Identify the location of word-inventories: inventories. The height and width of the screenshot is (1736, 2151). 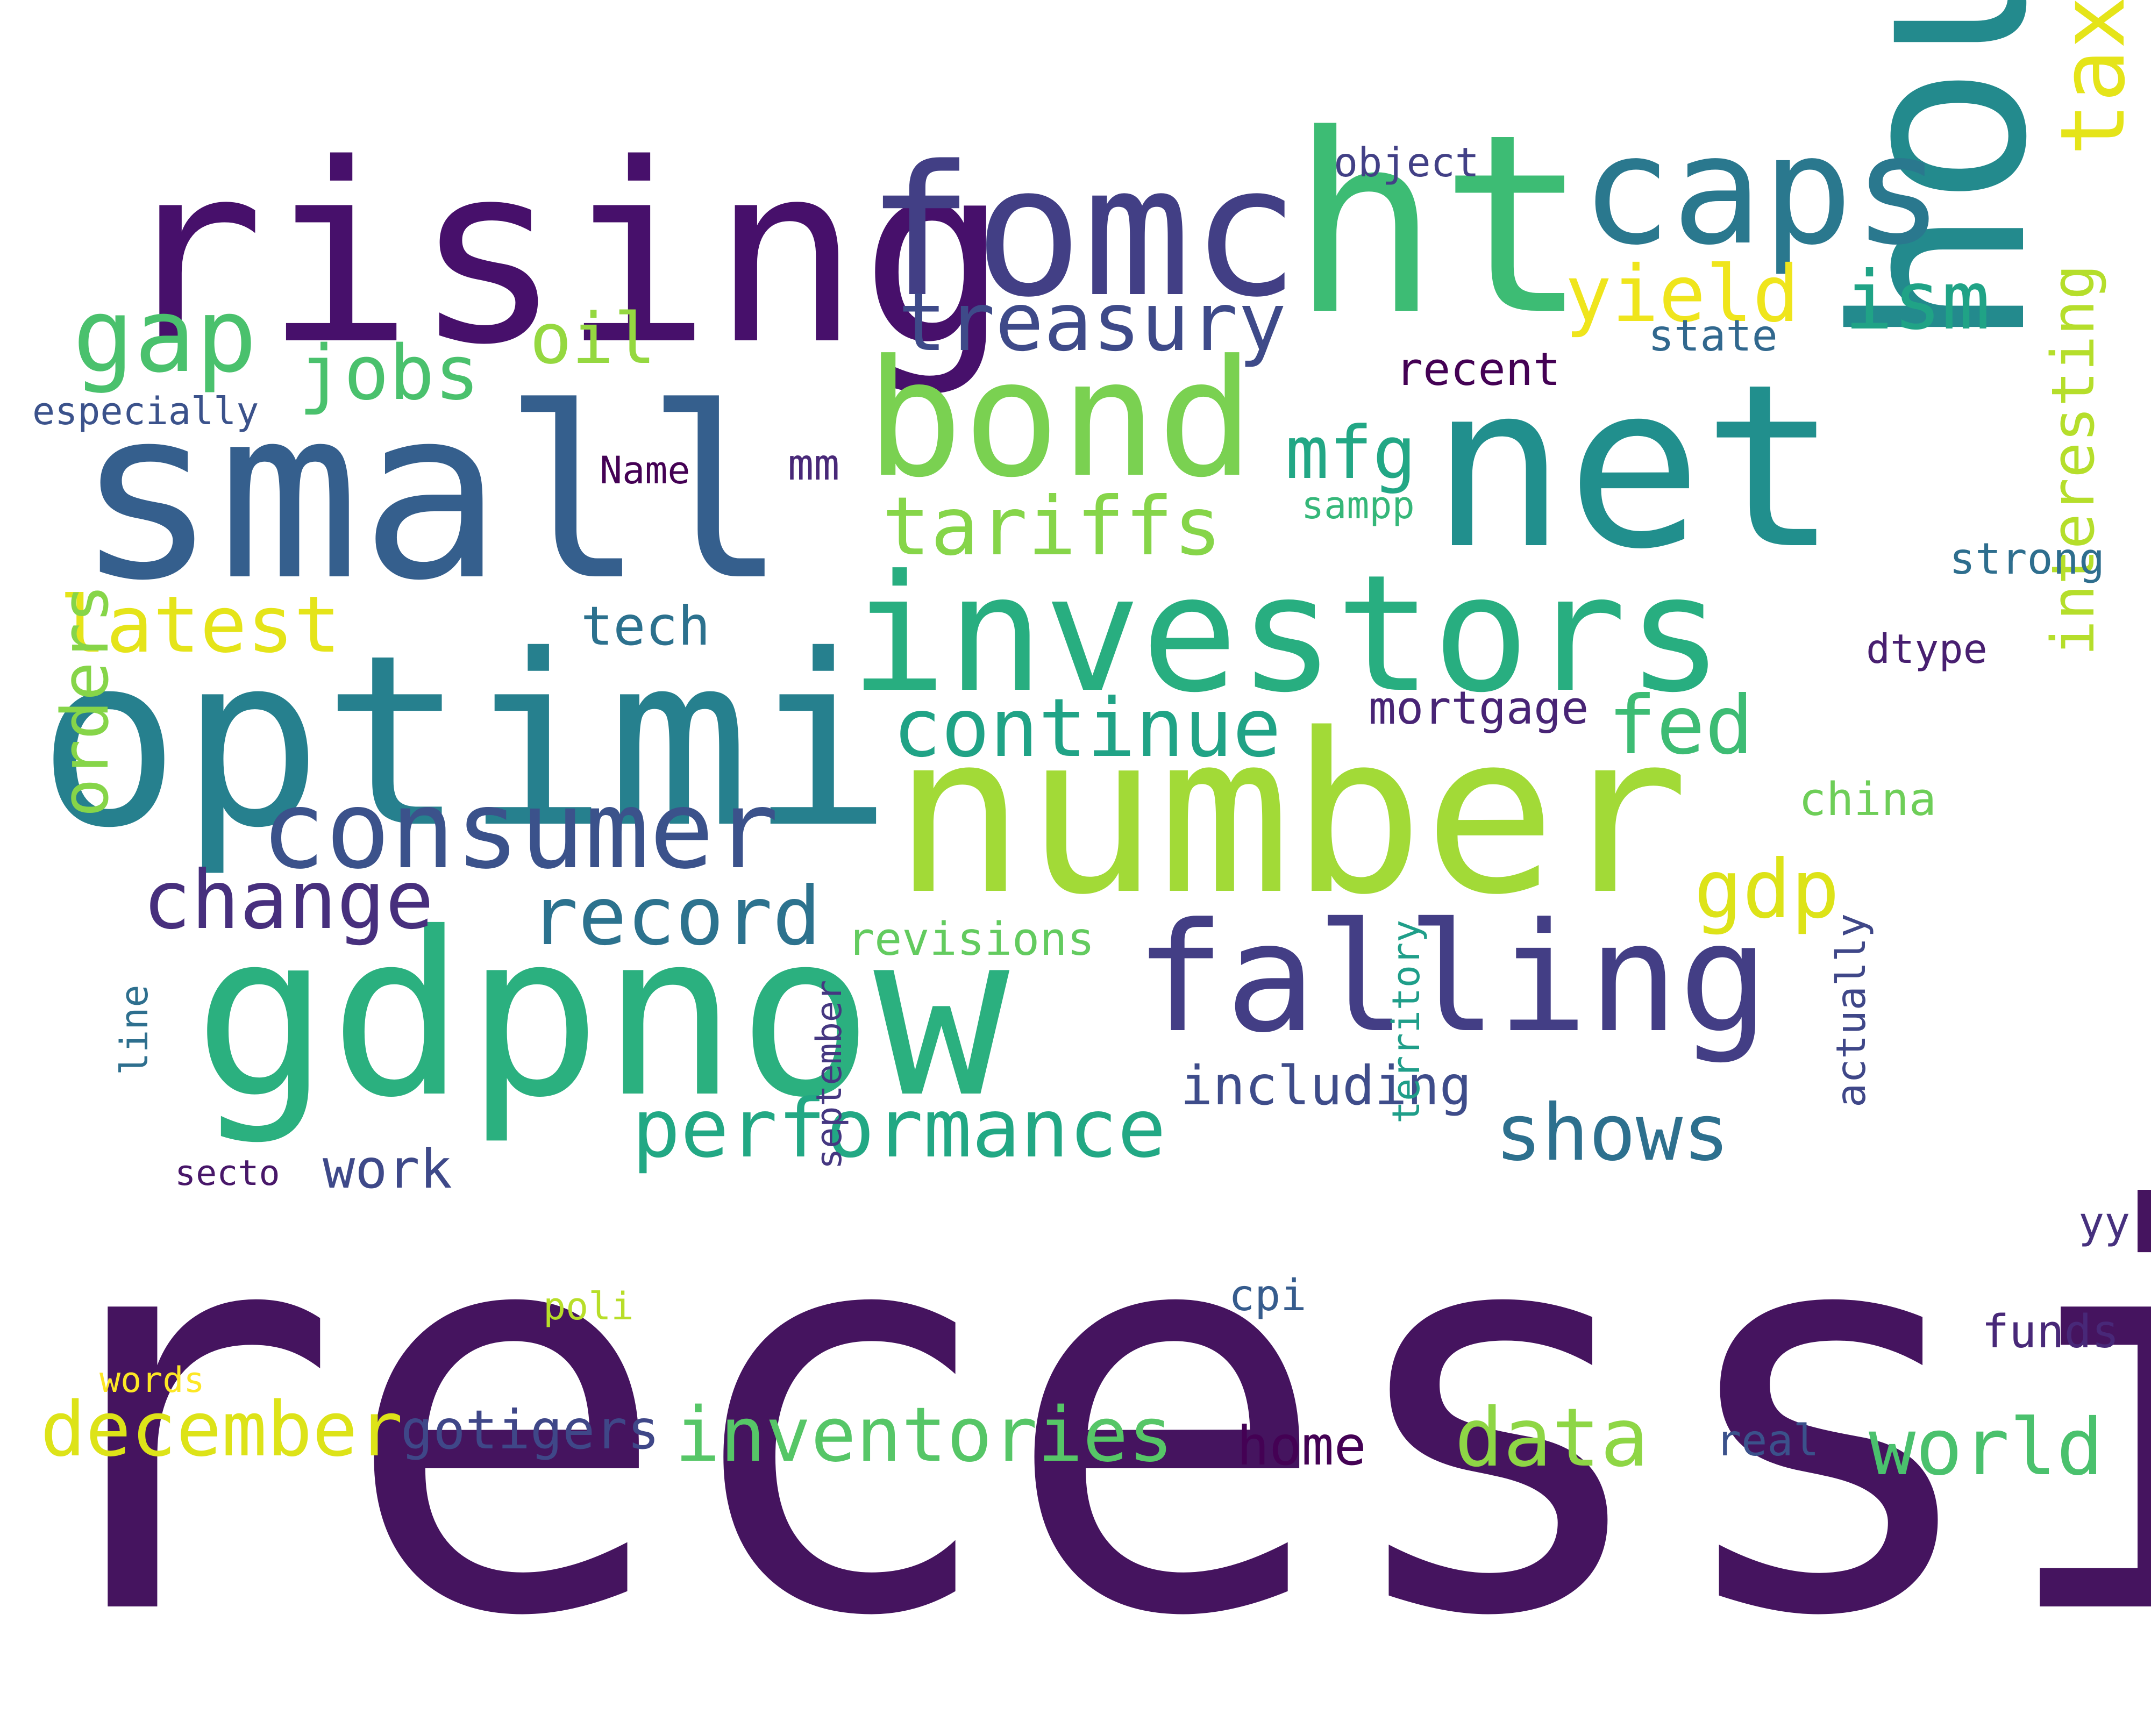
(924, 1435).